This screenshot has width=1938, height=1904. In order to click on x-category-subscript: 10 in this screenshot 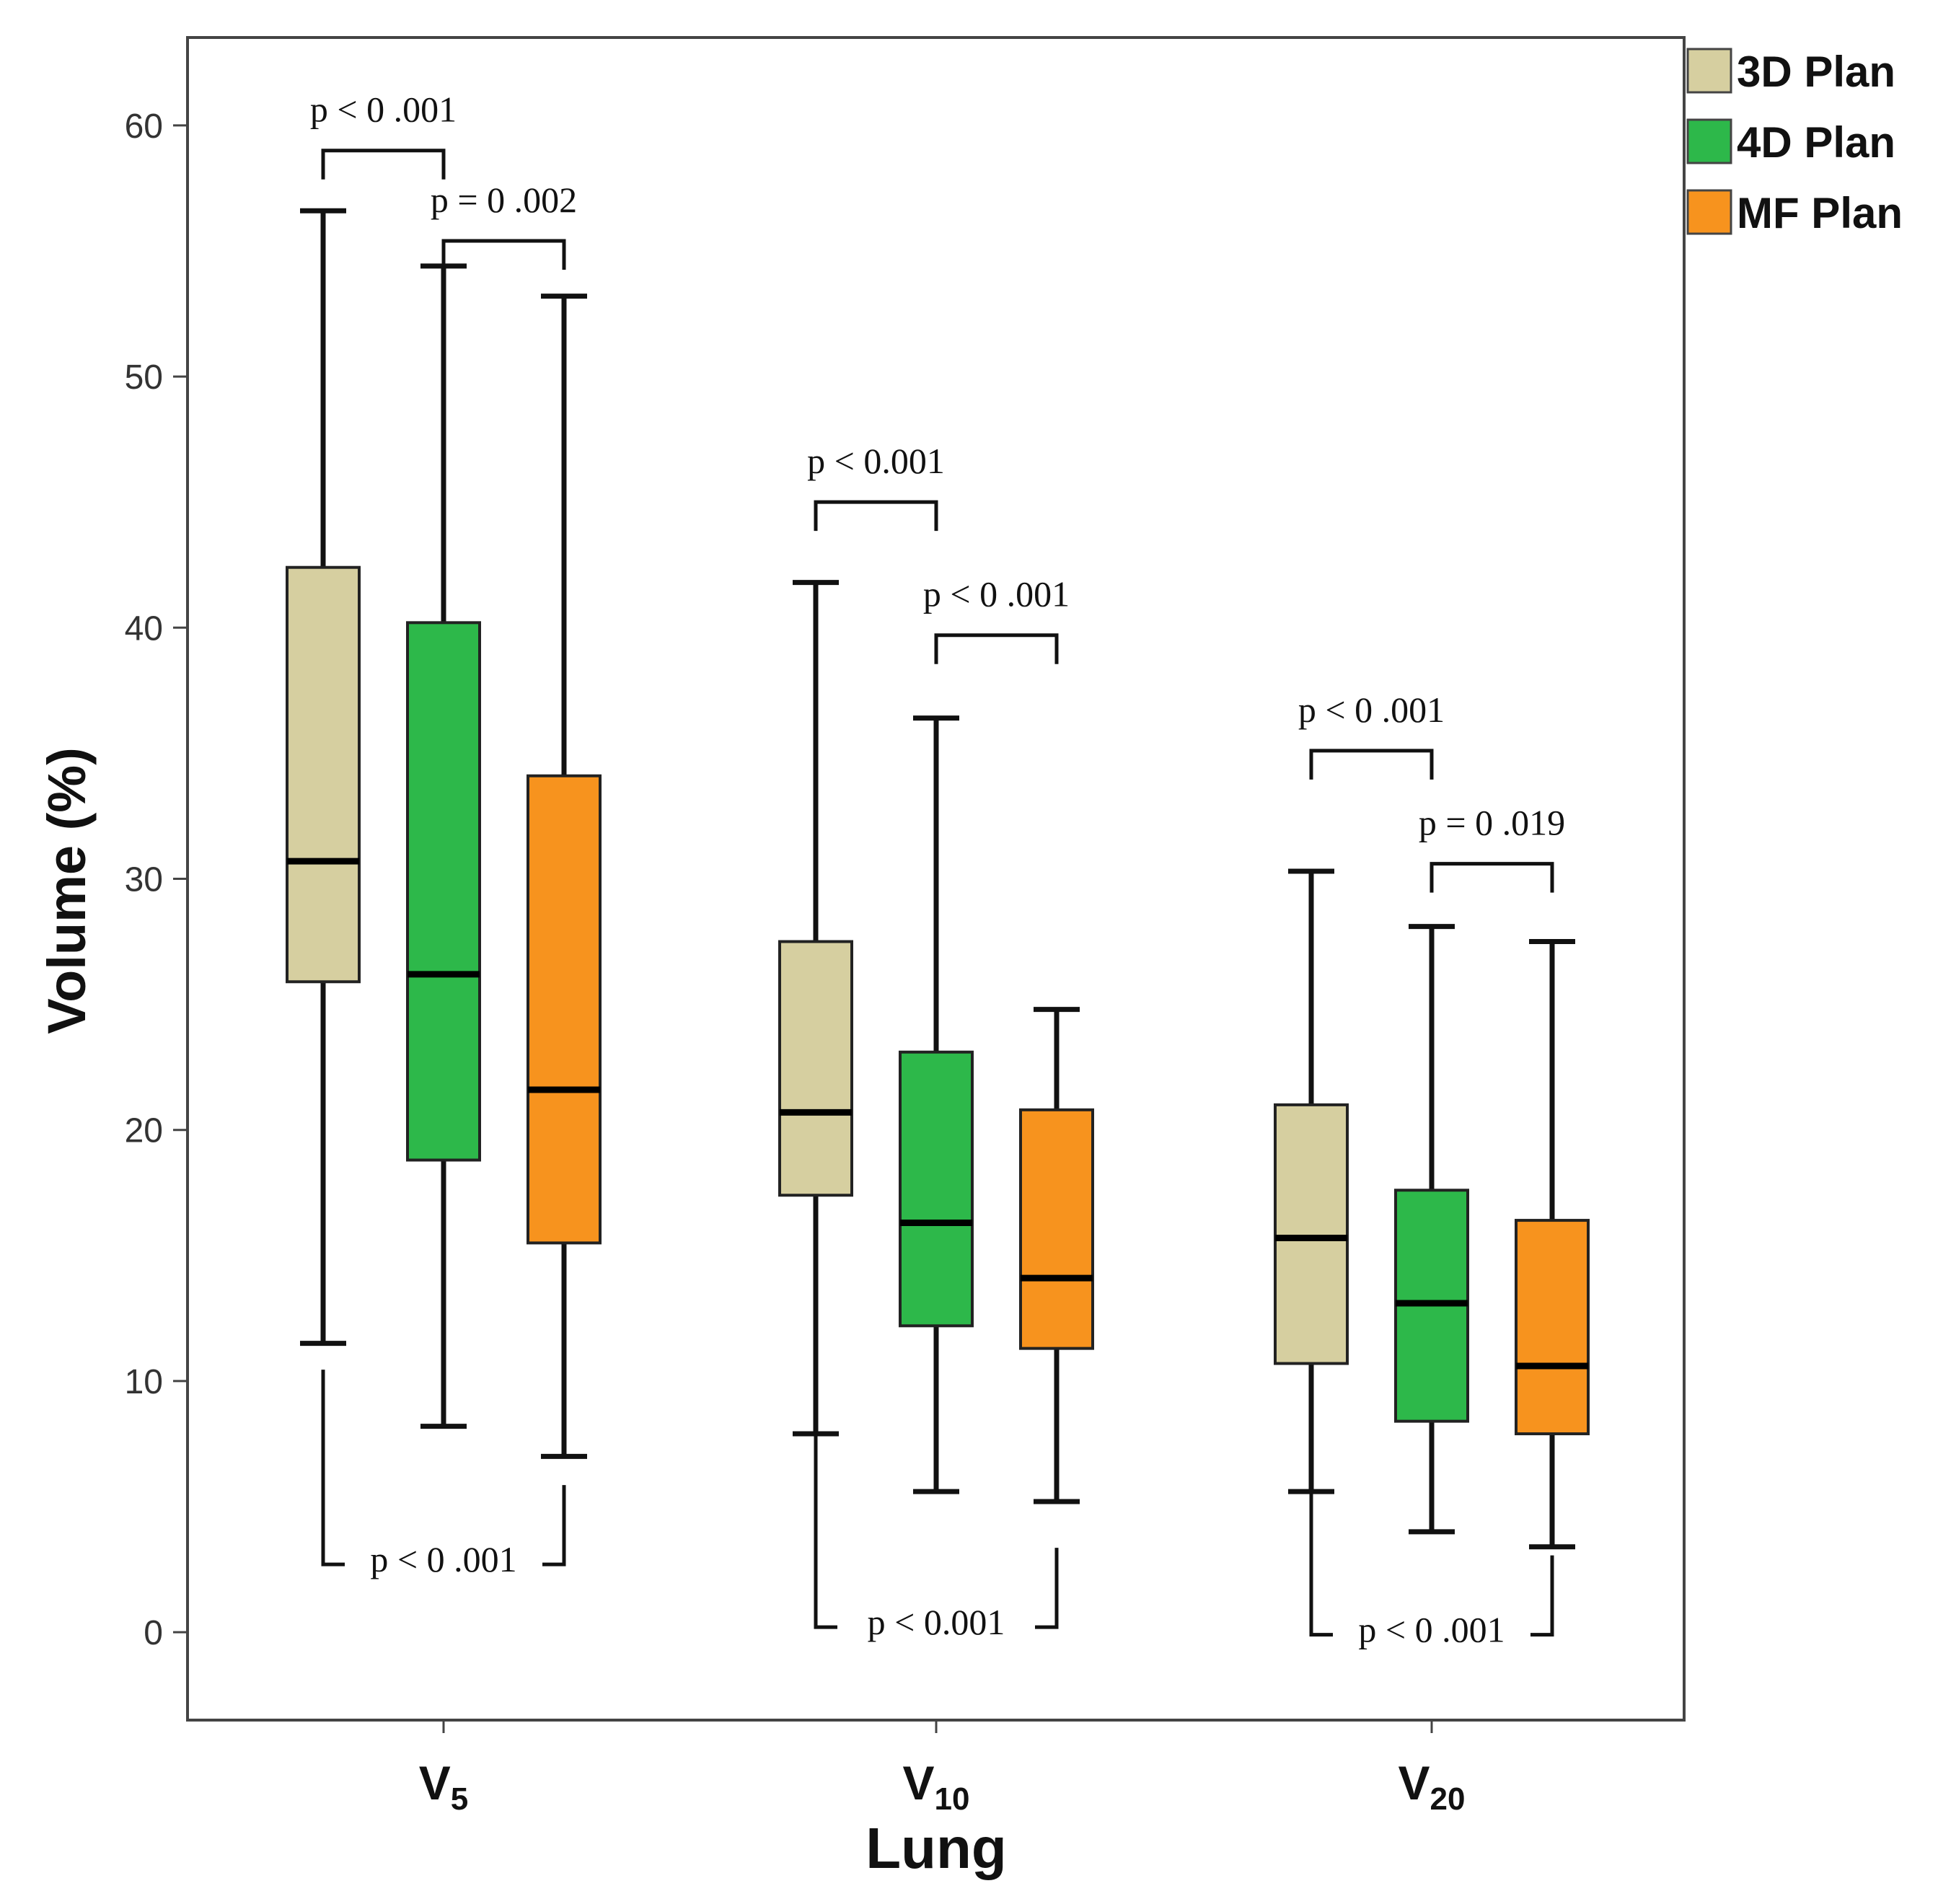, I will do `click(952, 1799)`.